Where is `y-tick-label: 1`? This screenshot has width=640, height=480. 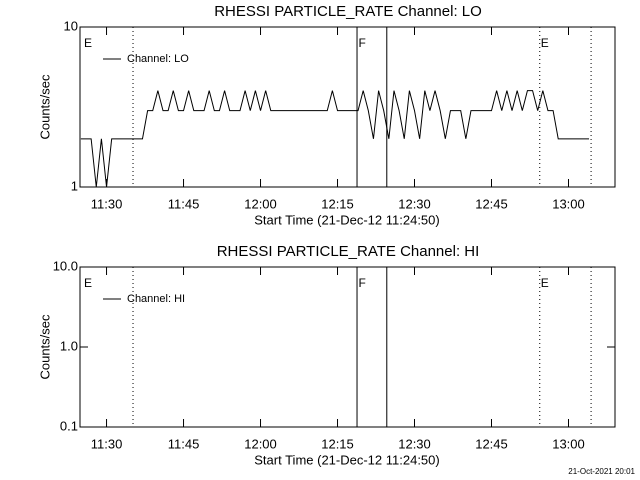 y-tick-label: 1 is located at coordinates (74, 185).